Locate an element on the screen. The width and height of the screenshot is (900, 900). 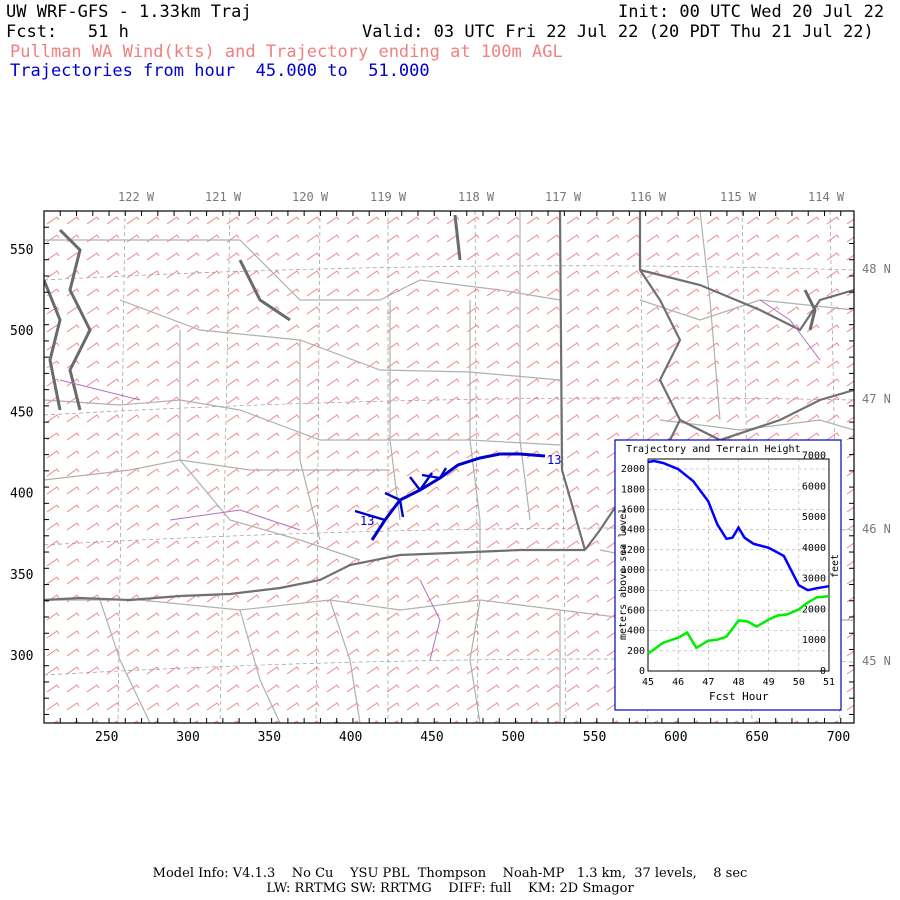
inset-y-tick: 1000 is located at coordinates (633, 570).